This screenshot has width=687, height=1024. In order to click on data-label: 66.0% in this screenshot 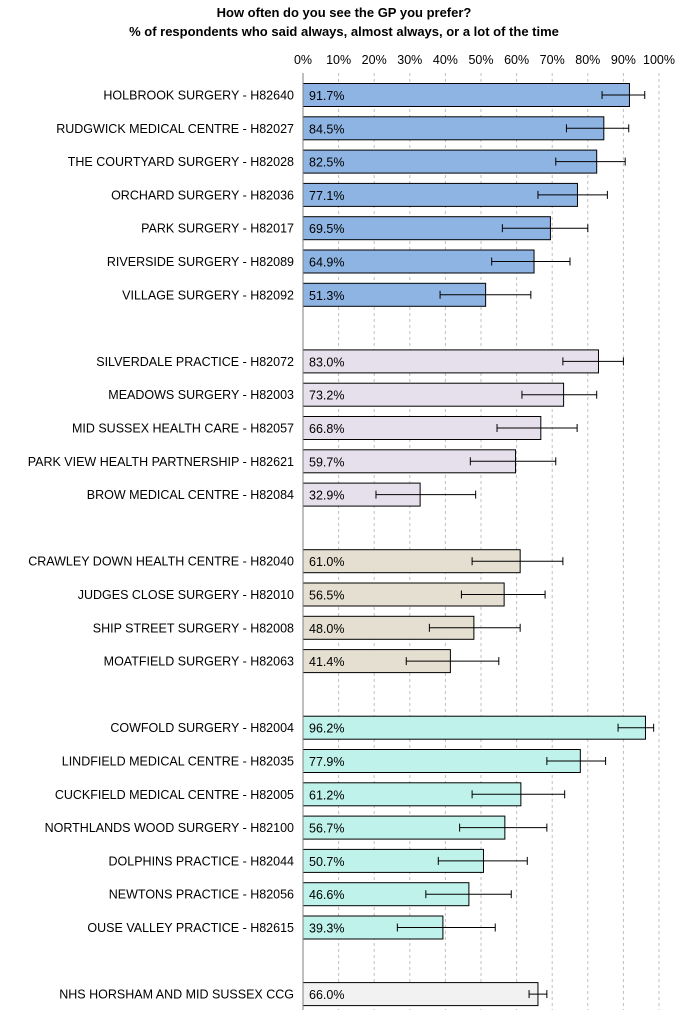, I will do `click(326, 995)`.